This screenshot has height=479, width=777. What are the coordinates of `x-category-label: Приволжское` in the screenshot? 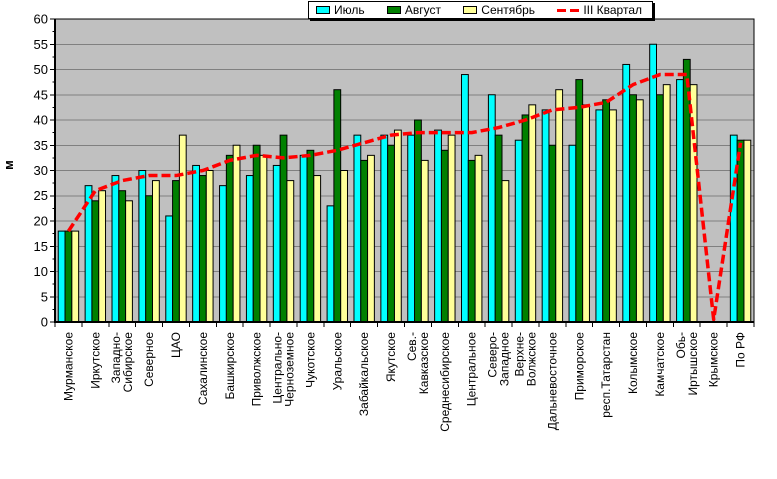 It's located at (257, 369).